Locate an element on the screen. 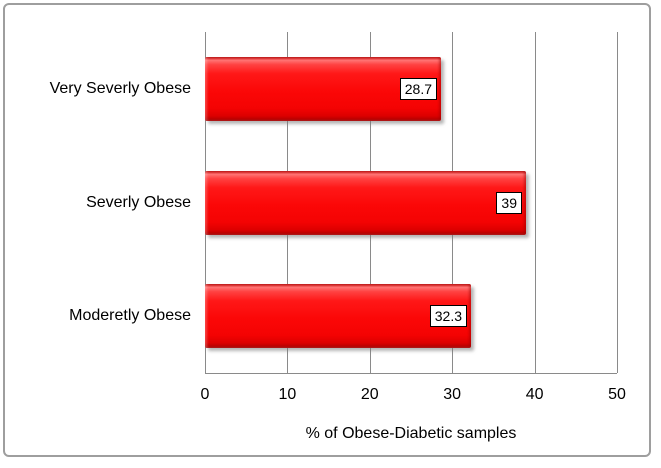 This screenshot has height=468, width=661. category-label: Severly Obese is located at coordinates (138, 202).